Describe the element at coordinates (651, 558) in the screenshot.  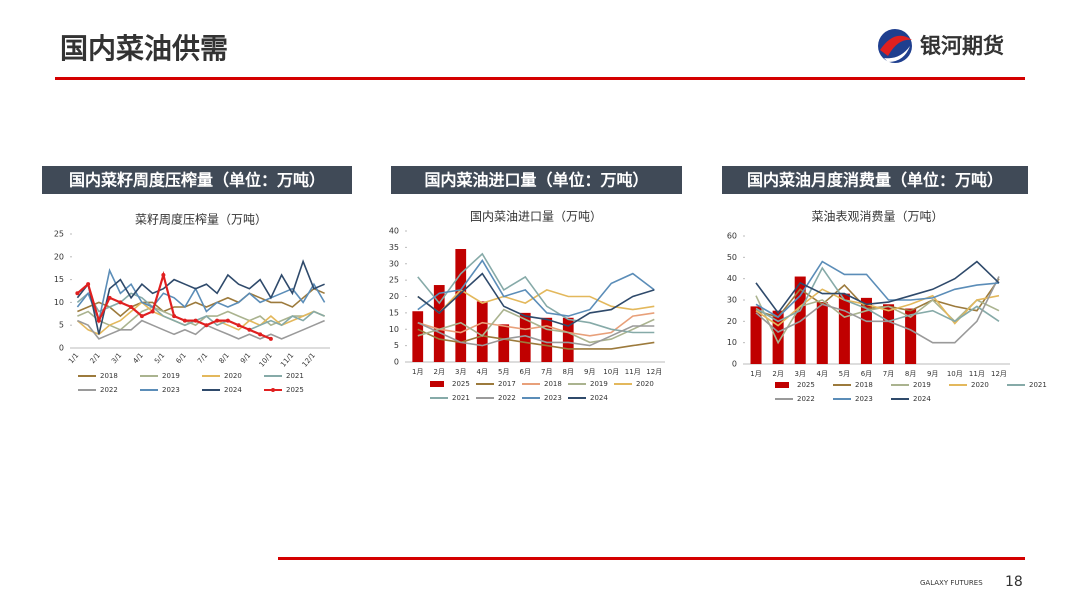
I see `footer-rule` at that location.